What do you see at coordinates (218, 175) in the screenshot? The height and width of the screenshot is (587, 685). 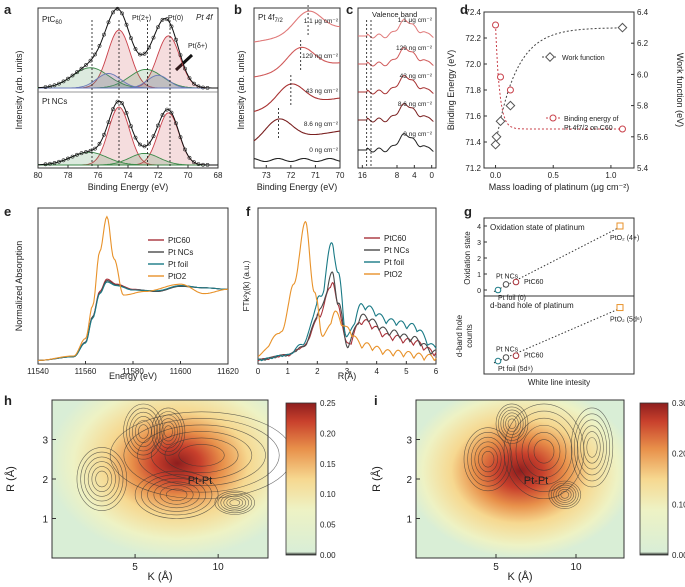 I see `x-tick-label: 68` at bounding box center [218, 175].